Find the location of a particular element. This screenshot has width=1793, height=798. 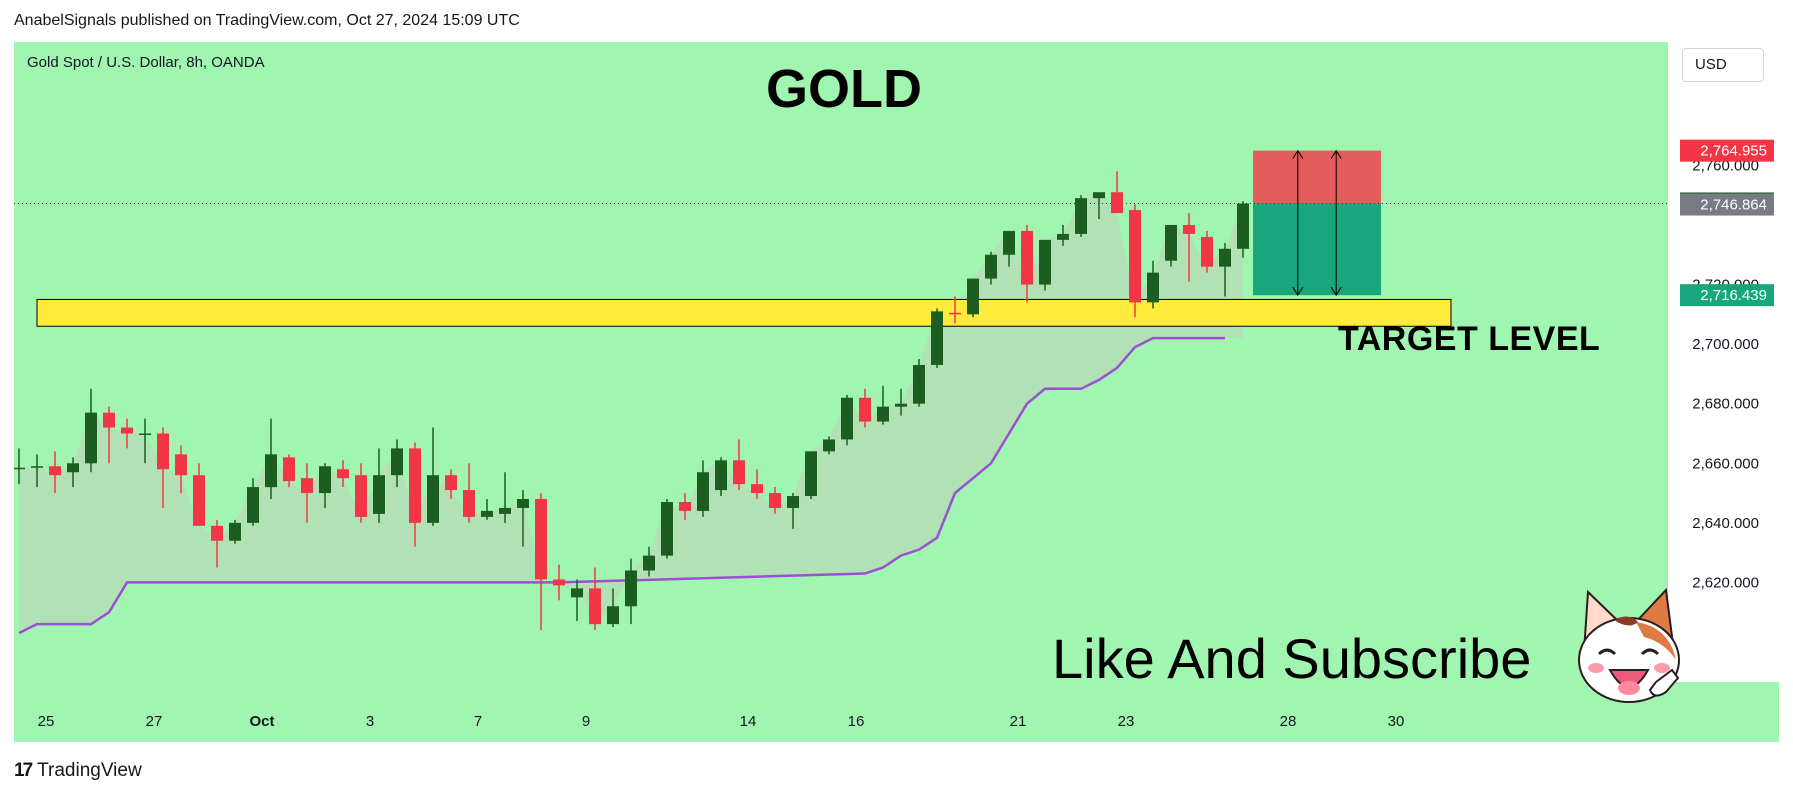

tradingview-logo: 17 TradingView is located at coordinates (78, 771).